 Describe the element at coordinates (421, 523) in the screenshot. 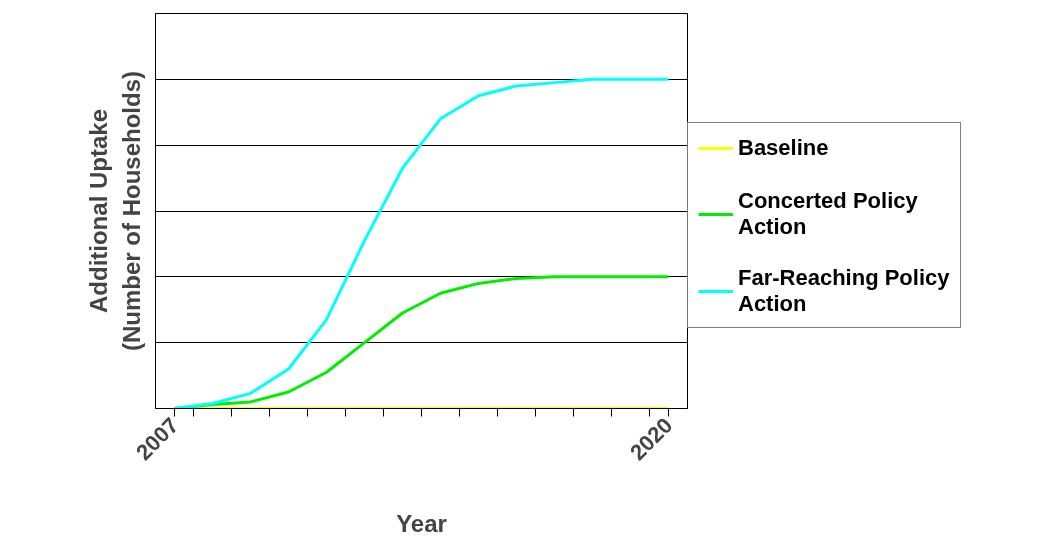

I see `x-axis-title: Year` at that location.